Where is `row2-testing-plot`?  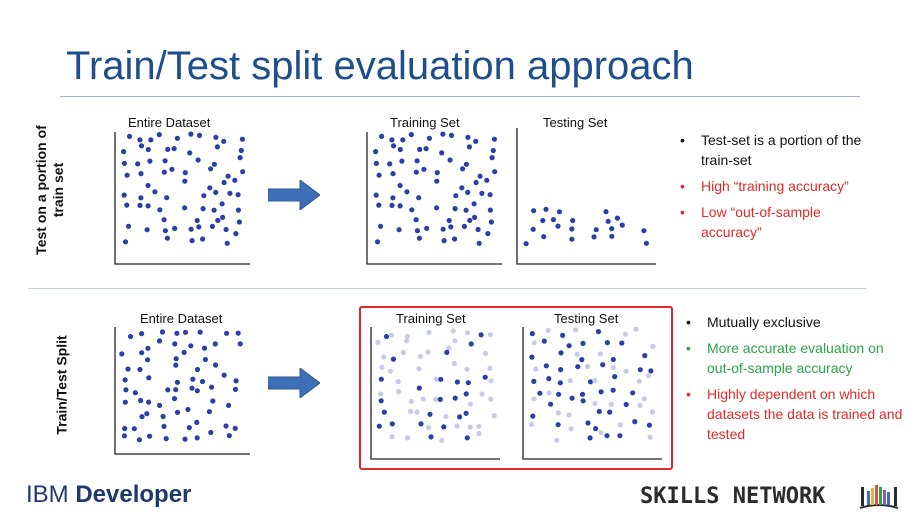 row2-testing-plot is located at coordinates (592, 393).